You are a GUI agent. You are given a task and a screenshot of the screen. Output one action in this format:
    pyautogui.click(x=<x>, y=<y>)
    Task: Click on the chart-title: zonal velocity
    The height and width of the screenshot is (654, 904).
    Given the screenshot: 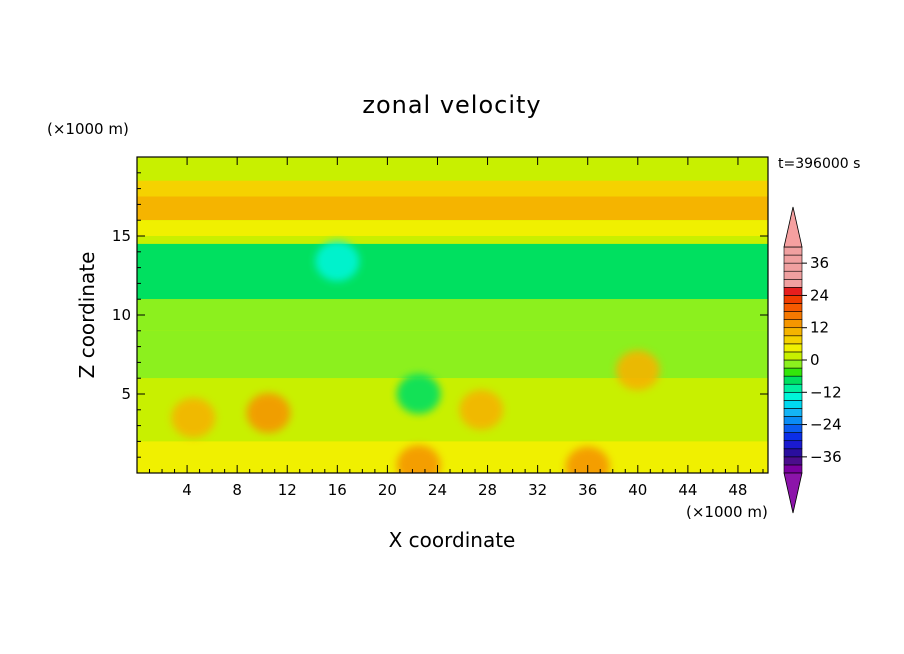 What is the action you would take?
    pyautogui.click(x=451, y=105)
    